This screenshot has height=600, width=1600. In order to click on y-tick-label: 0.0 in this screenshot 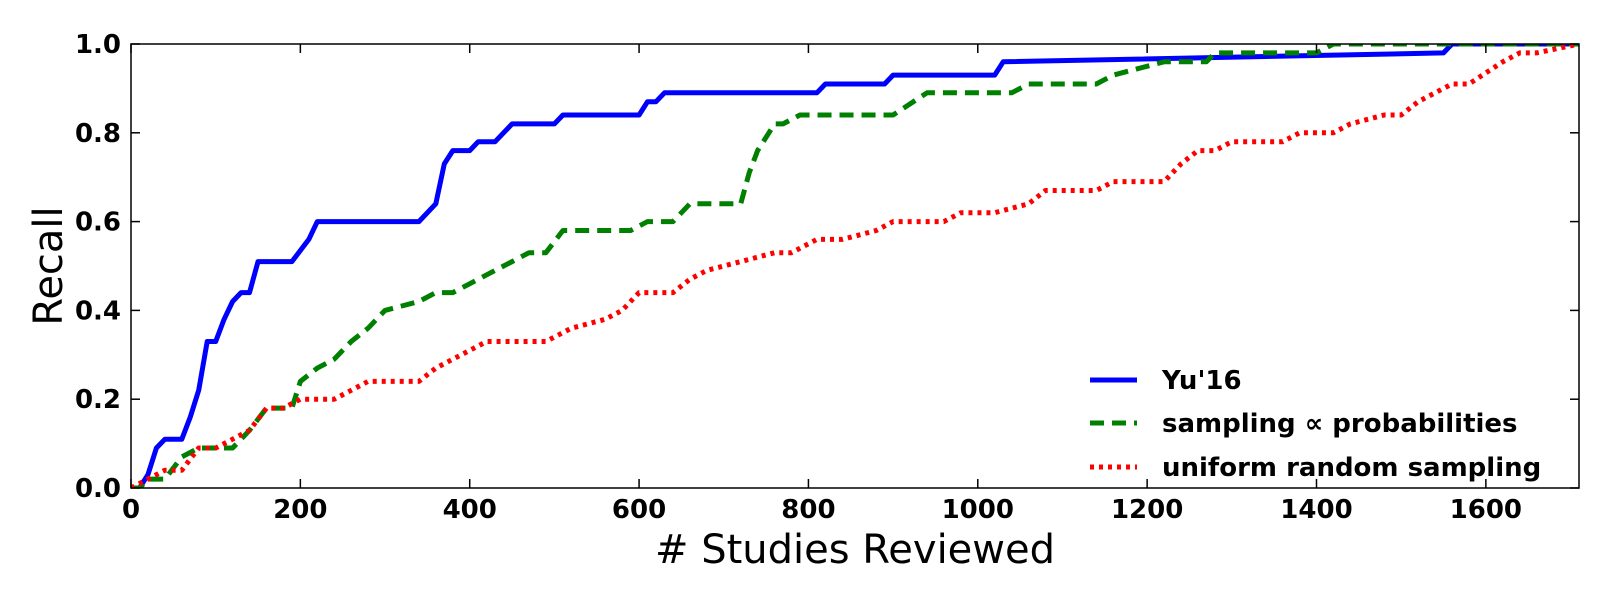, I will do `click(98, 489)`.